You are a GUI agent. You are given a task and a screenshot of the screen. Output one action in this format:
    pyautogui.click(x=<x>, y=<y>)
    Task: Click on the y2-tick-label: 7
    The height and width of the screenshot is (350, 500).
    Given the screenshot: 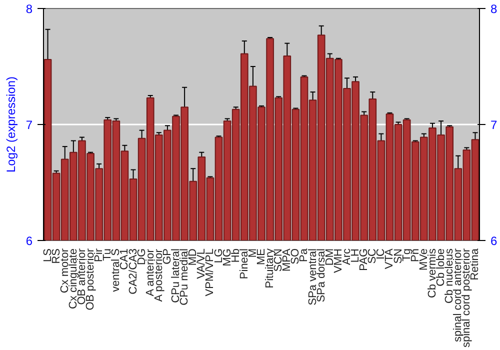 What is the action you would take?
    pyautogui.click(x=494, y=125)
    